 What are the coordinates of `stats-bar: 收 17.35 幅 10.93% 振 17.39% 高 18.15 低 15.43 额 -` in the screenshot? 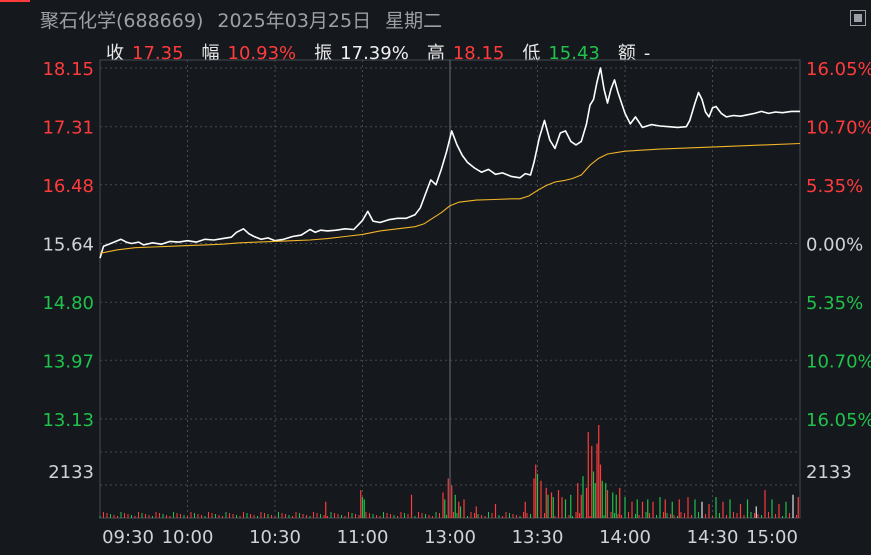 It's located at (387, 52).